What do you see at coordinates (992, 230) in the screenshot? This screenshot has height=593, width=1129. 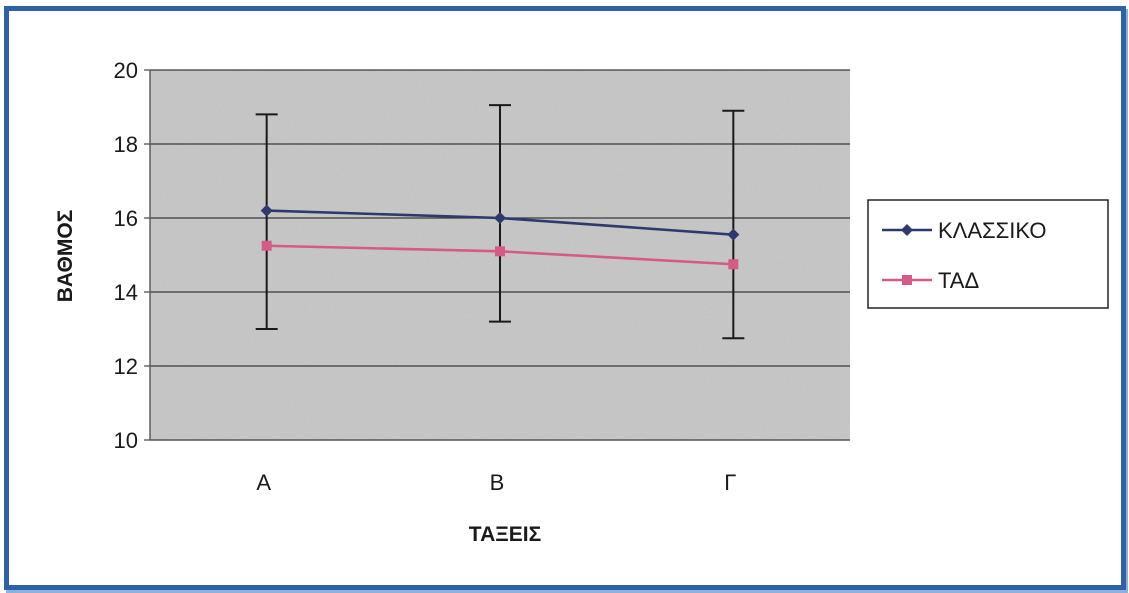 I see `legend-label: ΚΛΑΣΣΙΚΟ` at bounding box center [992, 230].